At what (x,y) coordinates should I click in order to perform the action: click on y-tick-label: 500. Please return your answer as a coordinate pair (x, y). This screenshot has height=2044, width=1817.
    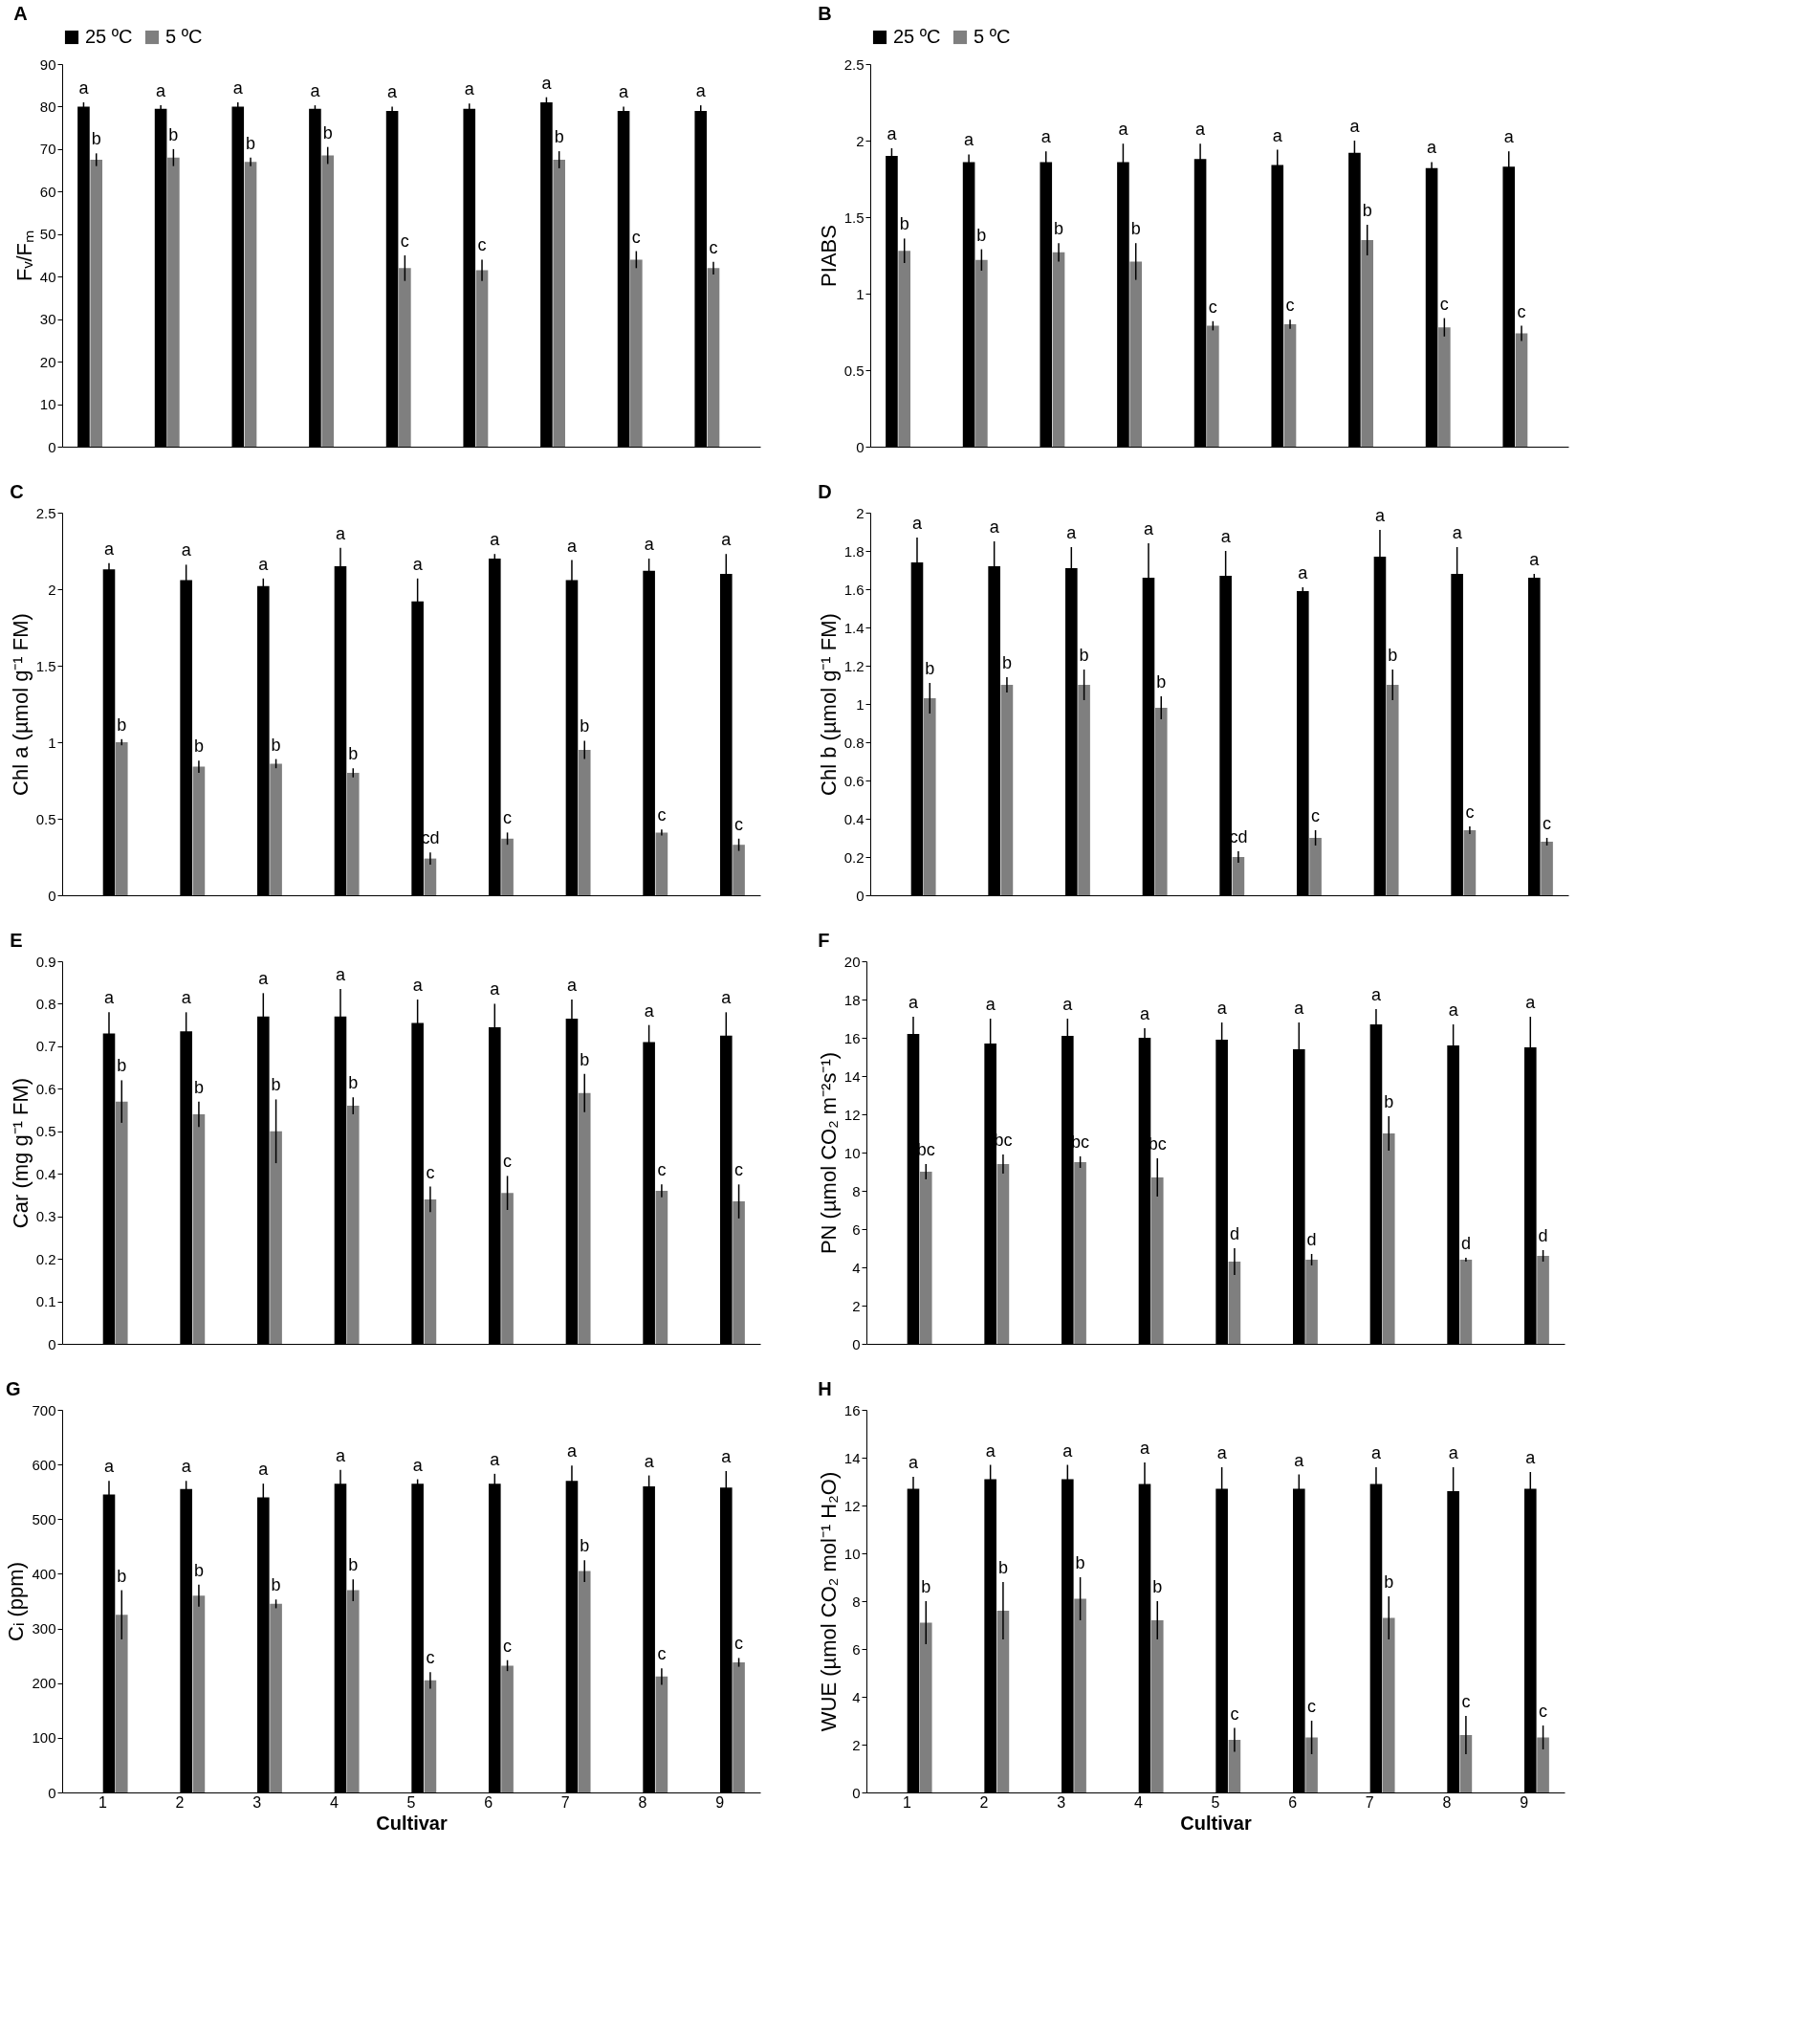
    Looking at the image, I should click on (44, 1519).